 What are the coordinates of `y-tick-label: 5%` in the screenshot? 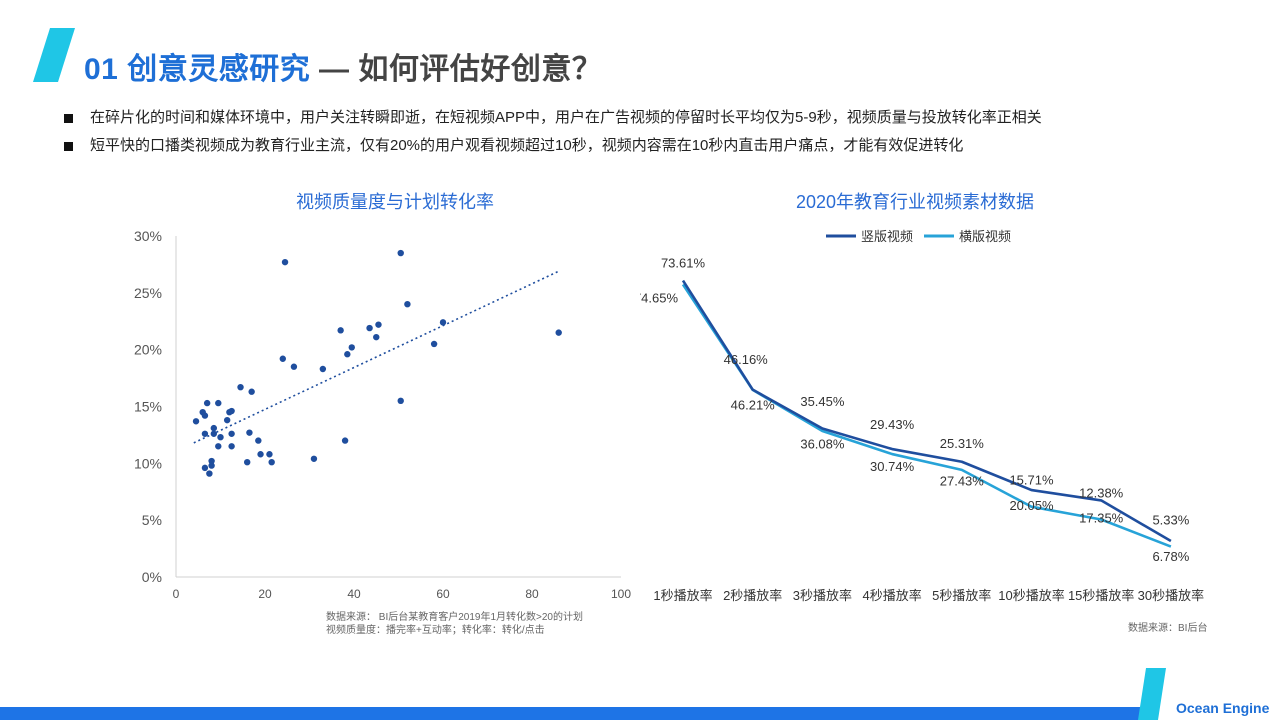 It's located at (152, 520).